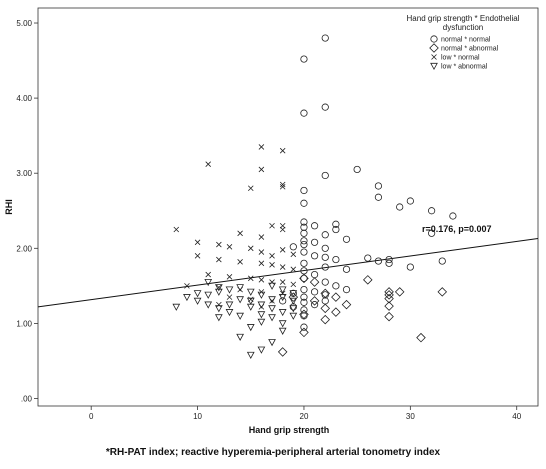 This screenshot has height=469, width=546. Describe the element at coordinates (434, 57) in the screenshot. I see `legend-marker-x` at that location.